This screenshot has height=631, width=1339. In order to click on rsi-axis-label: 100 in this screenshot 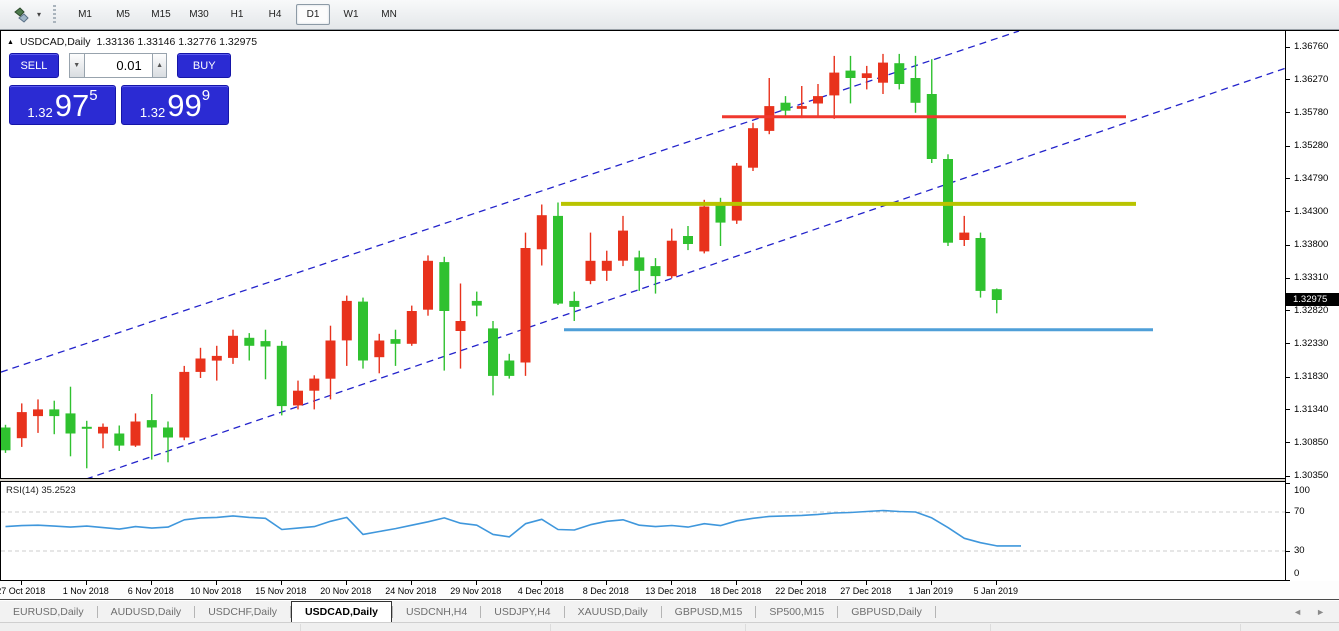, I will do `click(1302, 490)`.